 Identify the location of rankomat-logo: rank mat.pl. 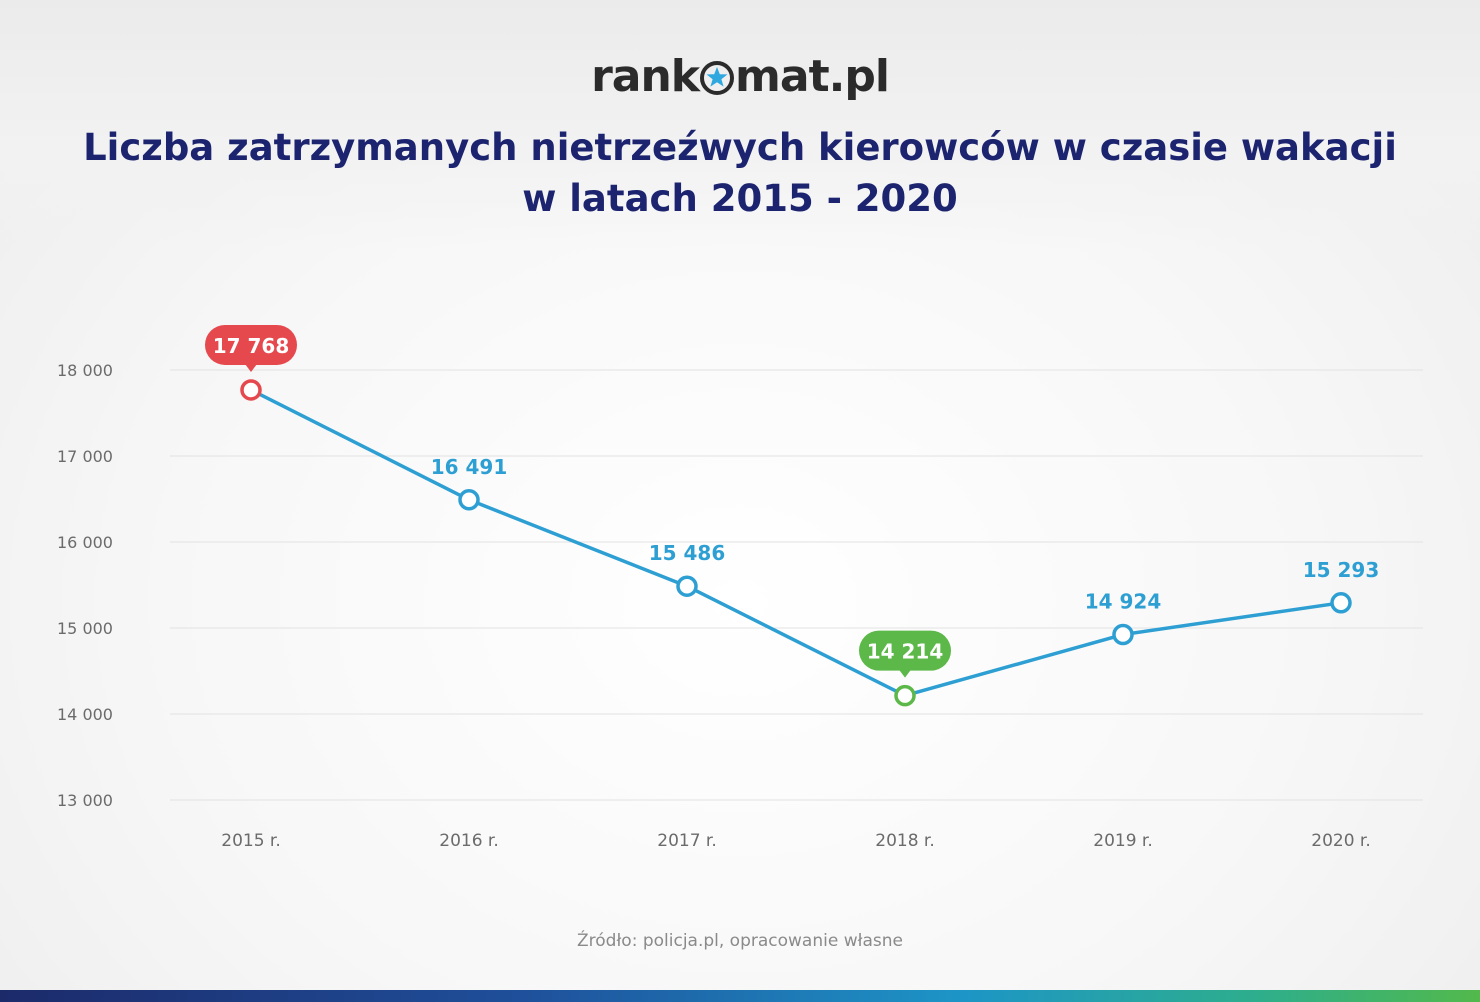
(740, 77).